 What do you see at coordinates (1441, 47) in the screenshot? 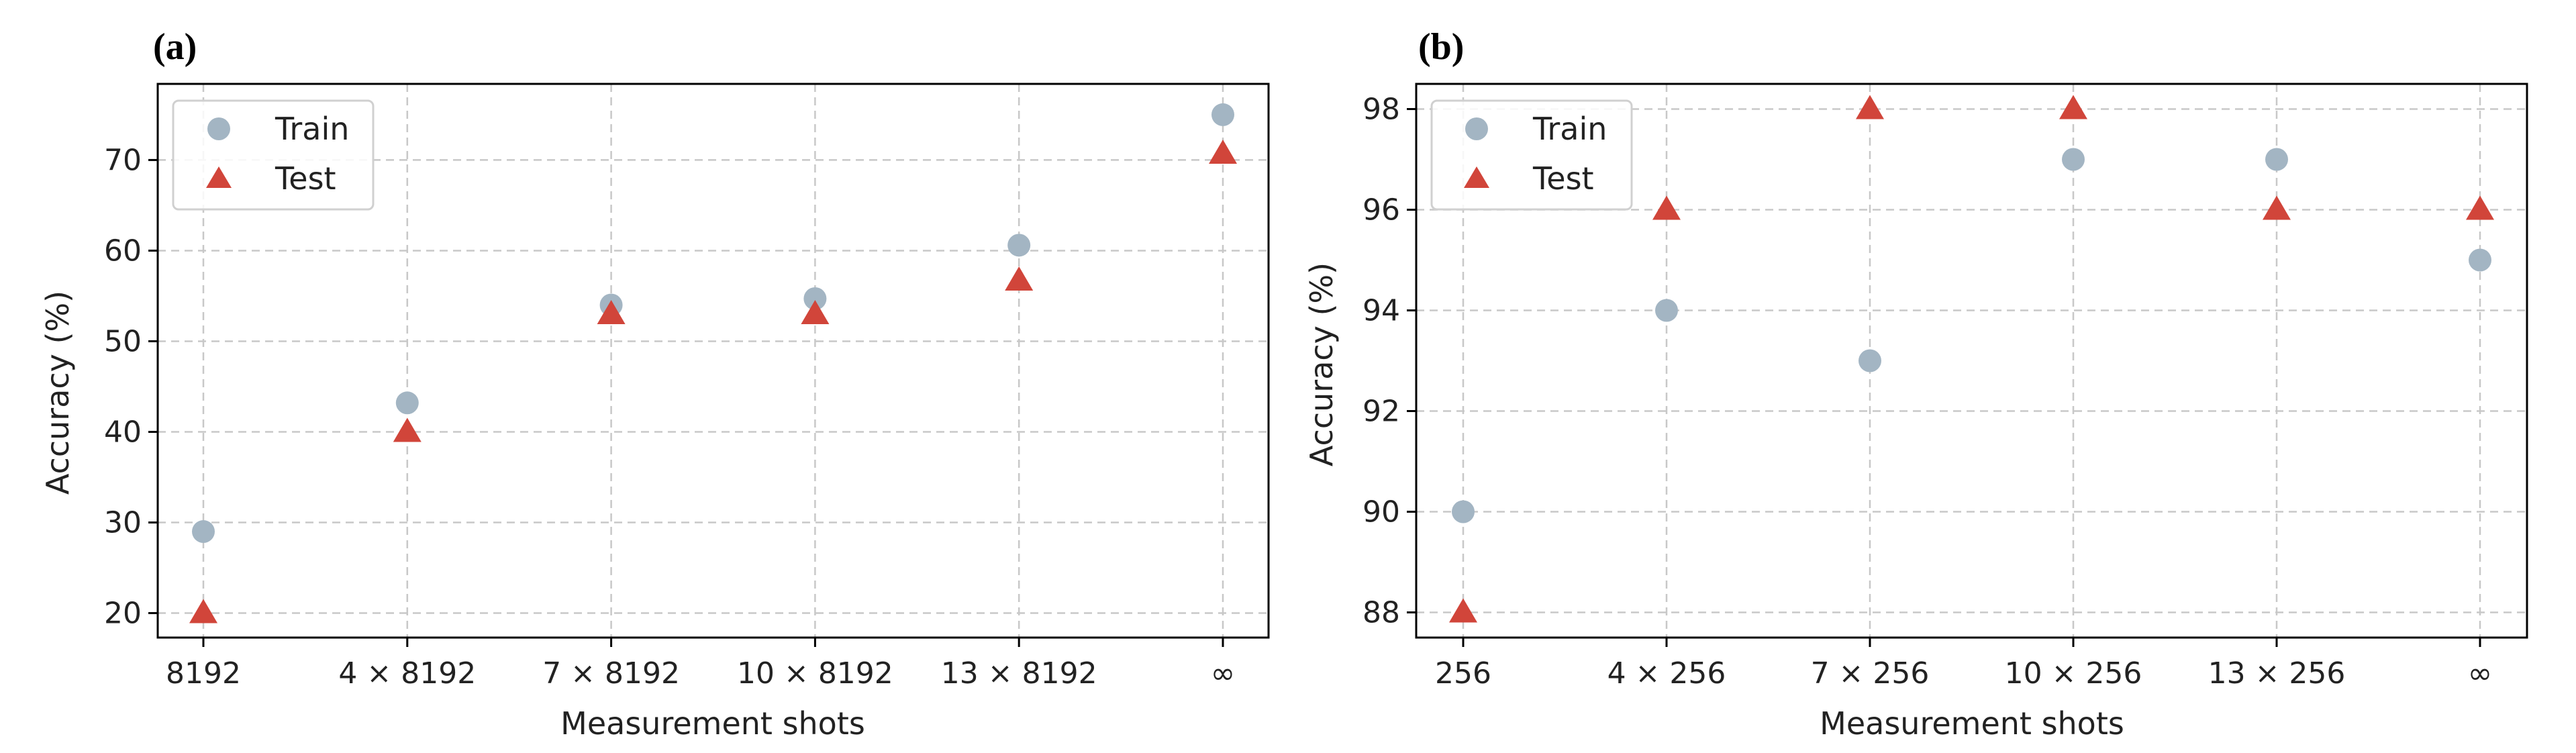
I see `panel-label: (b)` at bounding box center [1441, 47].